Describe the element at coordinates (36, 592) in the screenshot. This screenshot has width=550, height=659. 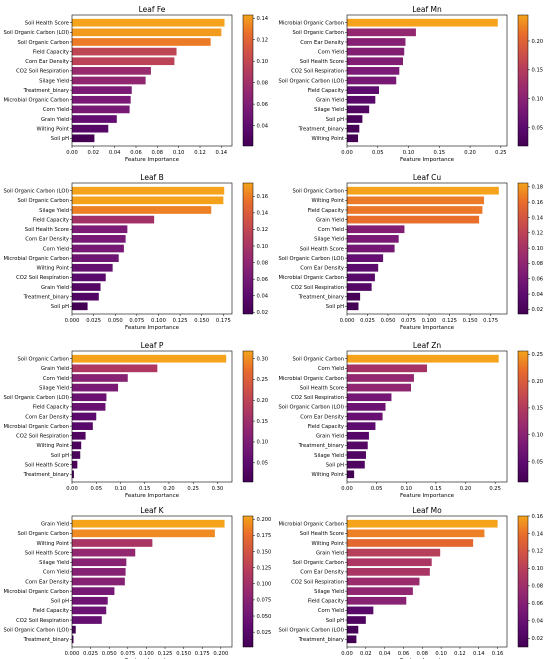
I see `category-label: Microbial Organic Carbon` at that location.